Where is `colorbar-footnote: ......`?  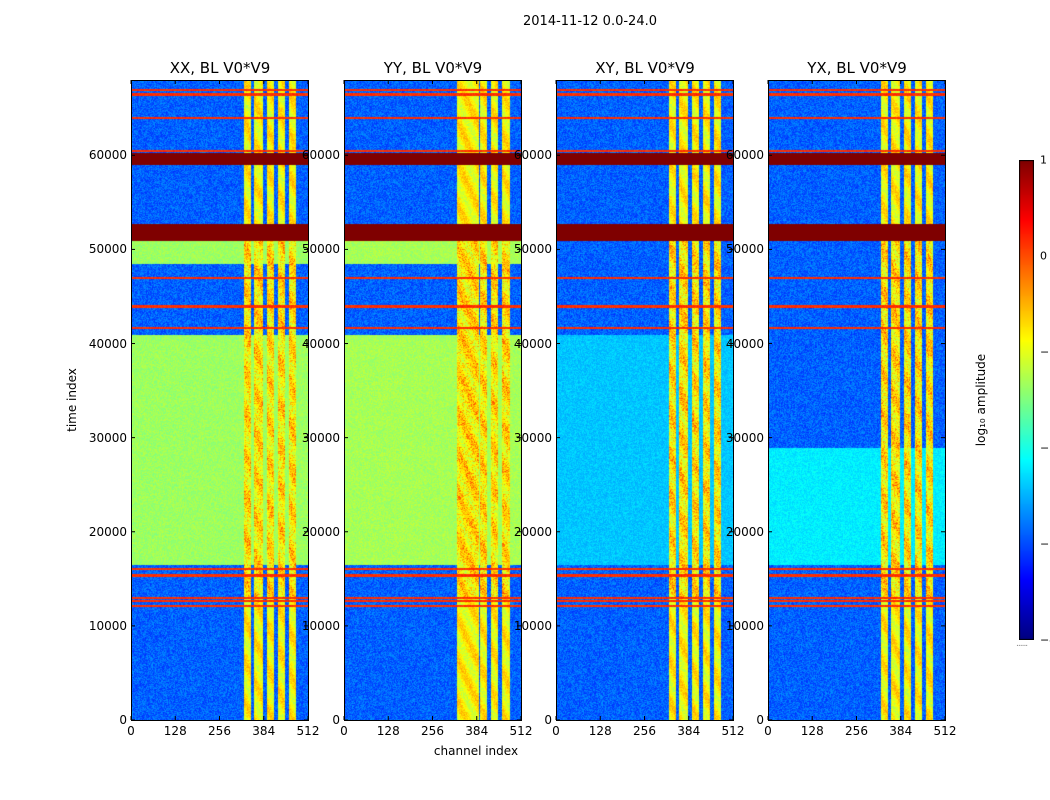
colorbar-footnote: ...... is located at coordinates (1022, 644).